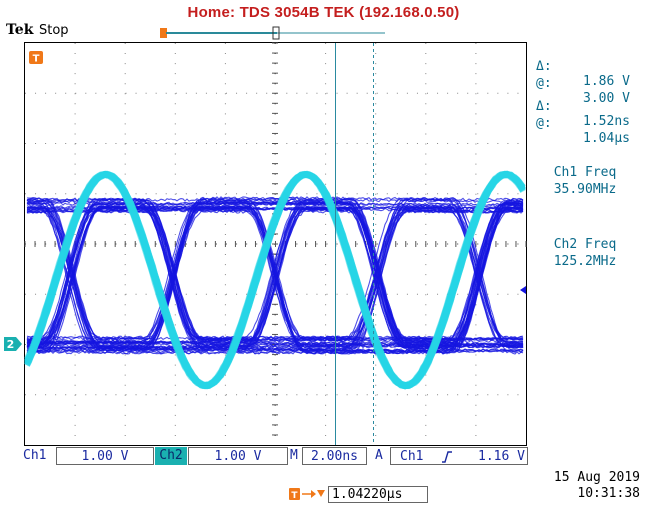 The image size is (647, 511). I want to click on voltage-at-label: @:, so click(544, 83).